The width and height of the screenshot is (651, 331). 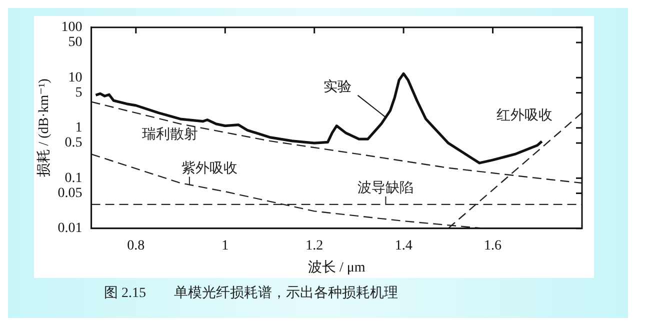 I want to click on series-label: 红外吸收, so click(x=524, y=115).